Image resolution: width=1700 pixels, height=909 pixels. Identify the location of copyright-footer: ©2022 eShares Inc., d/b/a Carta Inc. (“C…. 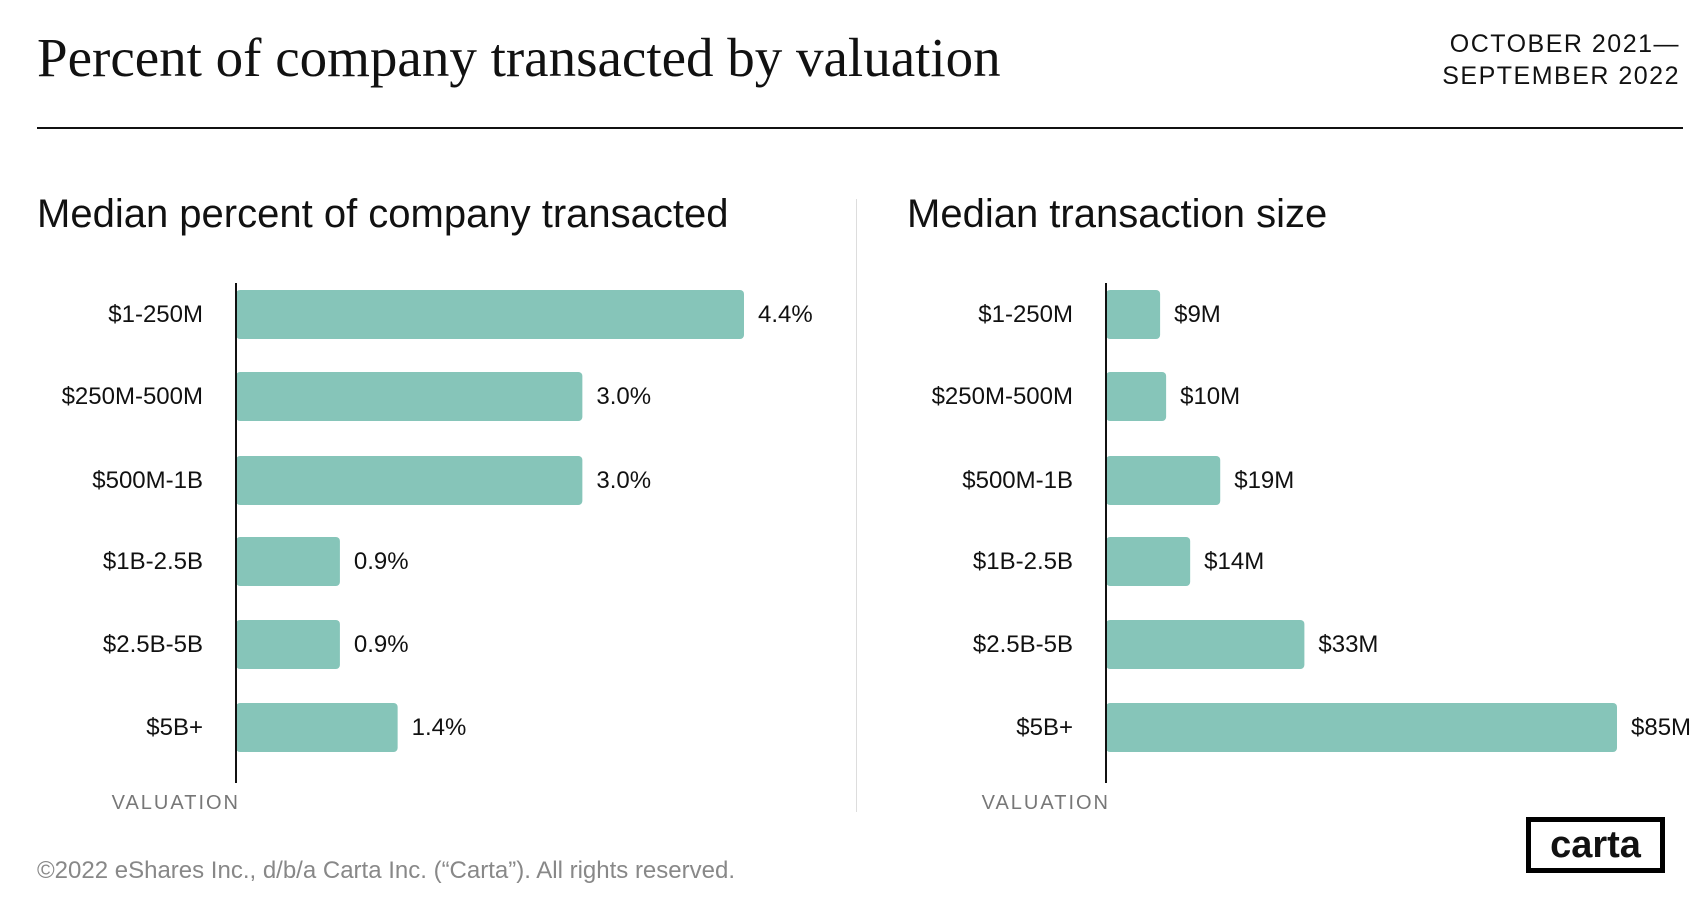
(386, 870).